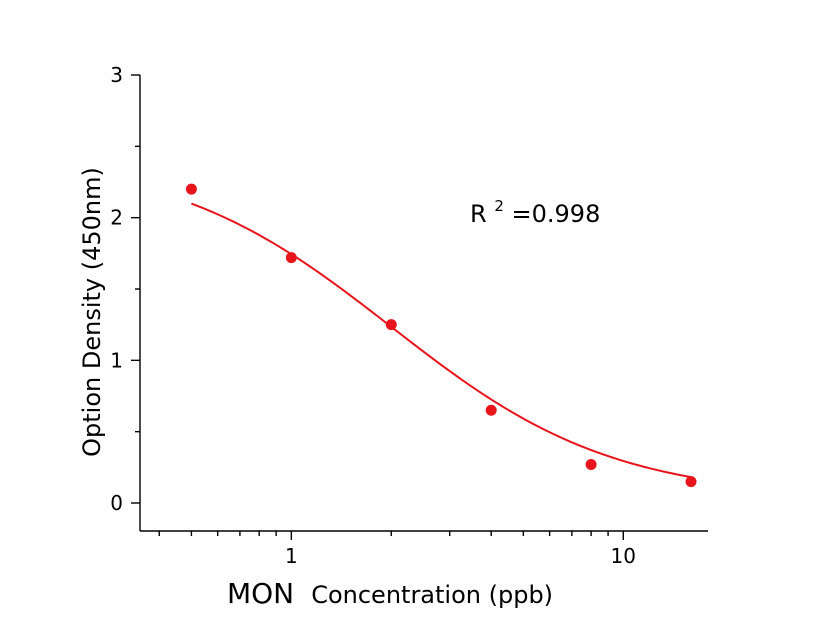  What do you see at coordinates (291, 556) in the screenshot?
I see `x-tick-label: 1` at bounding box center [291, 556].